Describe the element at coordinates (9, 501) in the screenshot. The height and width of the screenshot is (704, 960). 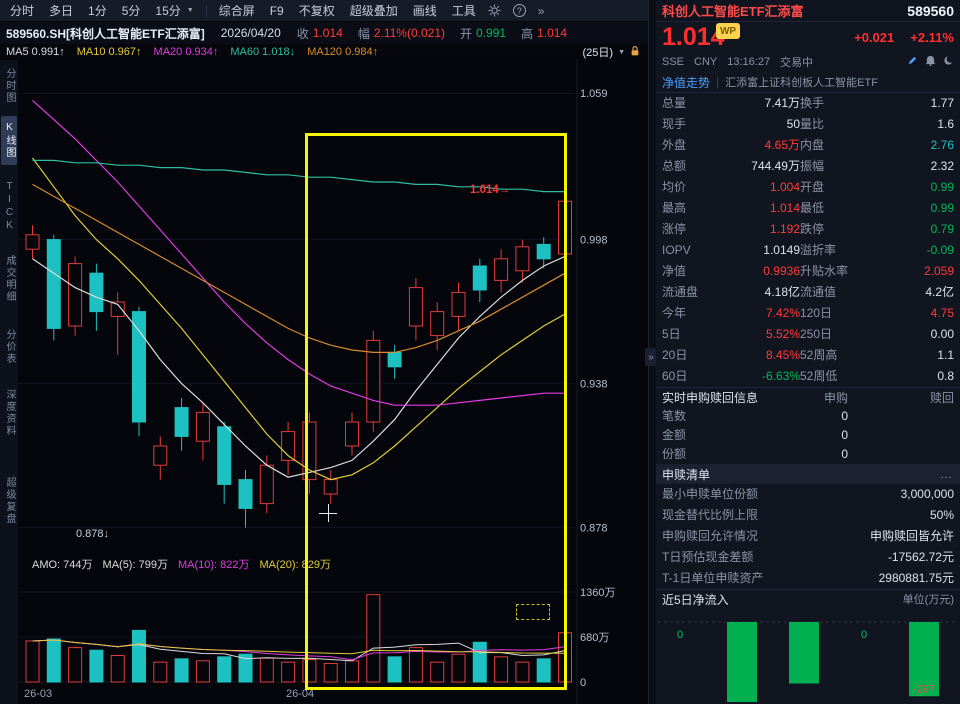
I see `sidebar-item-6: 超级复盘` at that location.